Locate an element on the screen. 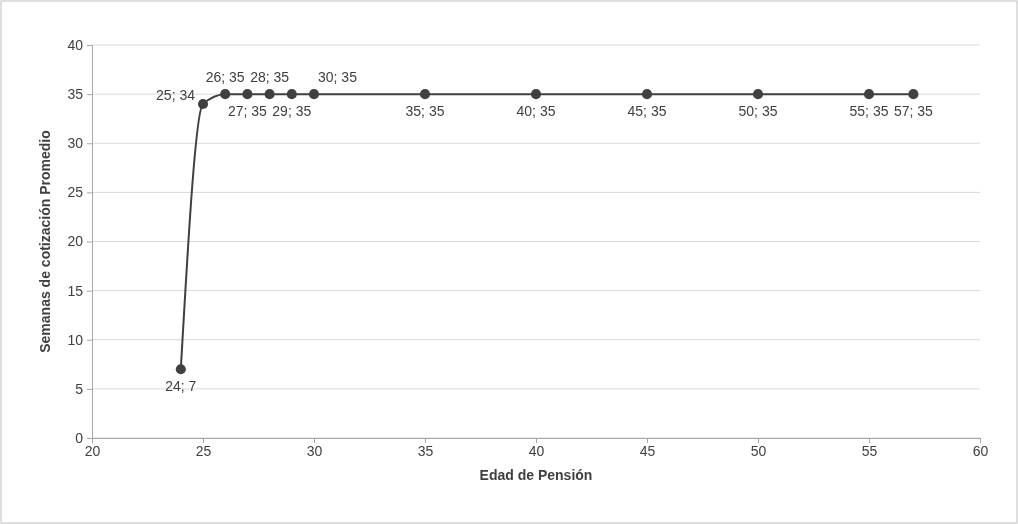  data-label: 30; 35 is located at coordinates (338, 77).